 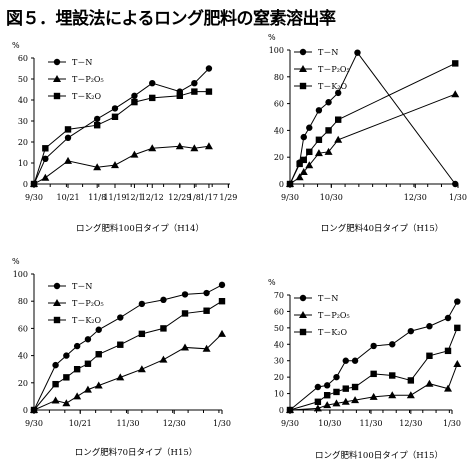 What do you see at coordinates (67, 197) in the screenshot?
I see `x-tick-label: 10/21` at bounding box center [67, 197].